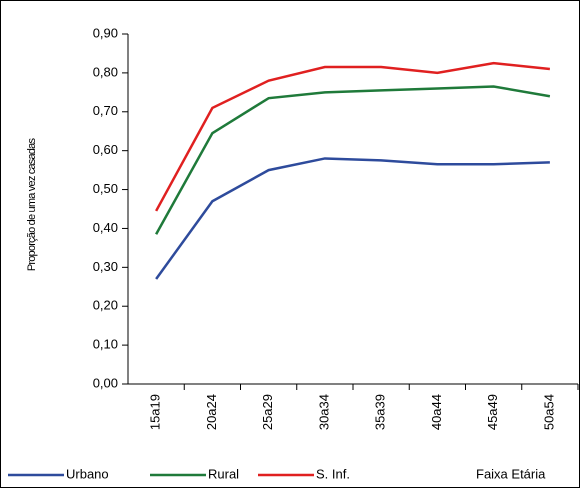 The image size is (580, 488). Describe the element at coordinates (105, 344) in the screenshot. I see `y-tick-label: 0,10` at that location.